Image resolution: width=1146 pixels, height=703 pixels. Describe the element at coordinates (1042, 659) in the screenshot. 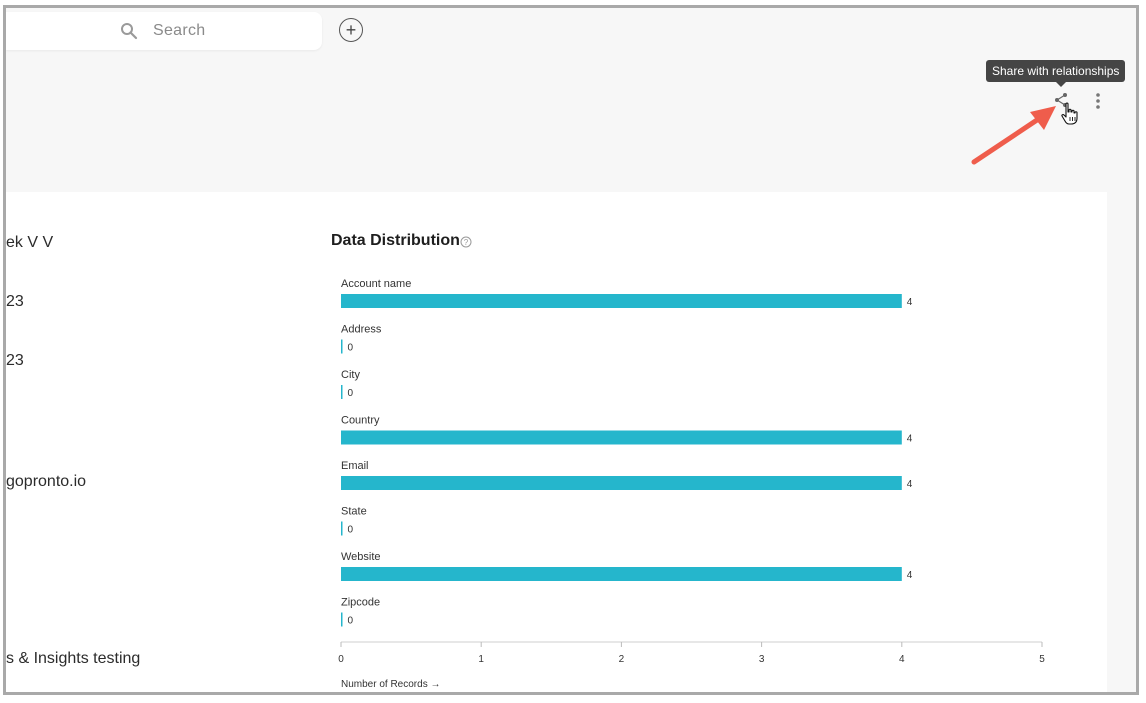

I see `x-tick-label: 5` at that location.